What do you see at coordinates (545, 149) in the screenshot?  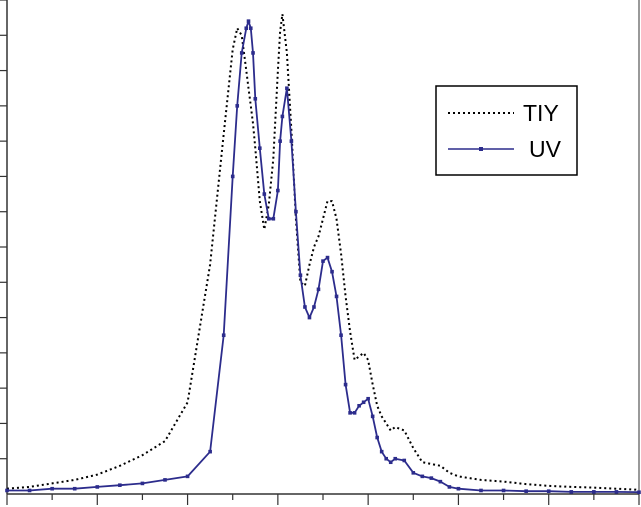 I see `legend-label-uv: UV` at bounding box center [545, 149].